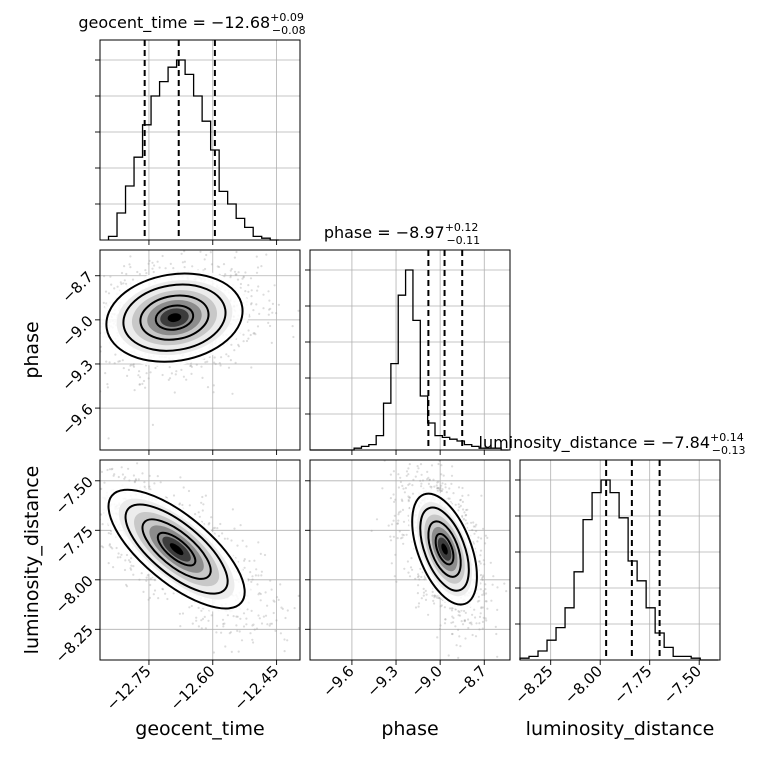 The width and height of the screenshot is (760, 764). I want to click on joint-panel-geocent-time-phase: −9.6 −9.3 −9.0 −8.7, so click(151, 351).